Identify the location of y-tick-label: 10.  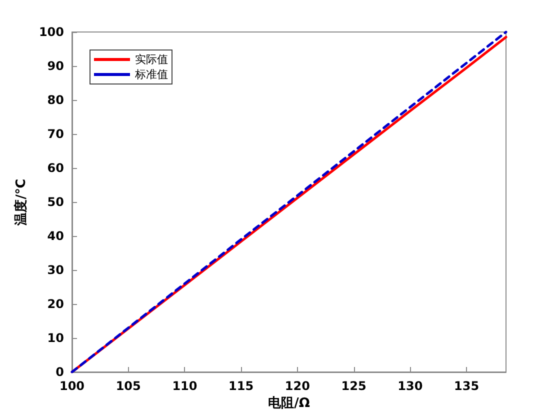
(55, 338).